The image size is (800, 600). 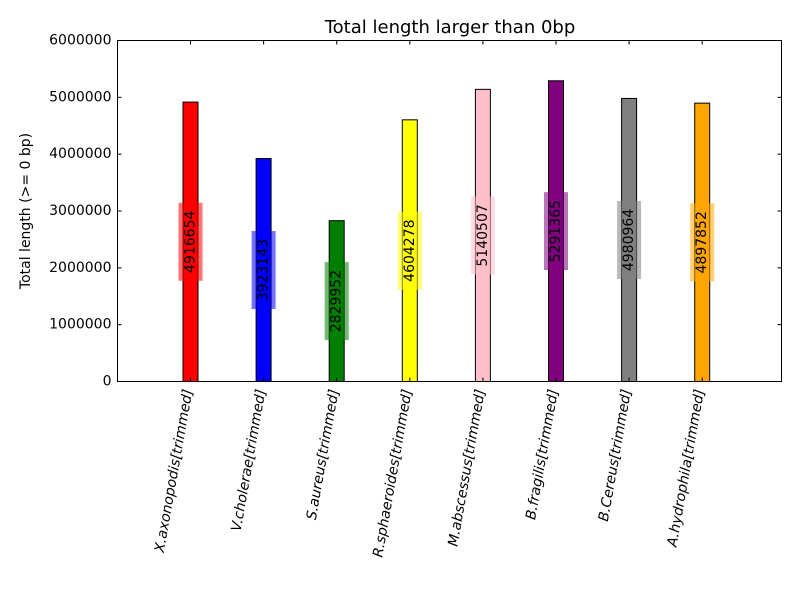 What do you see at coordinates (466, 468) in the screenshot?
I see `x-tick-label: M.abscessus[trimmed]` at bounding box center [466, 468].